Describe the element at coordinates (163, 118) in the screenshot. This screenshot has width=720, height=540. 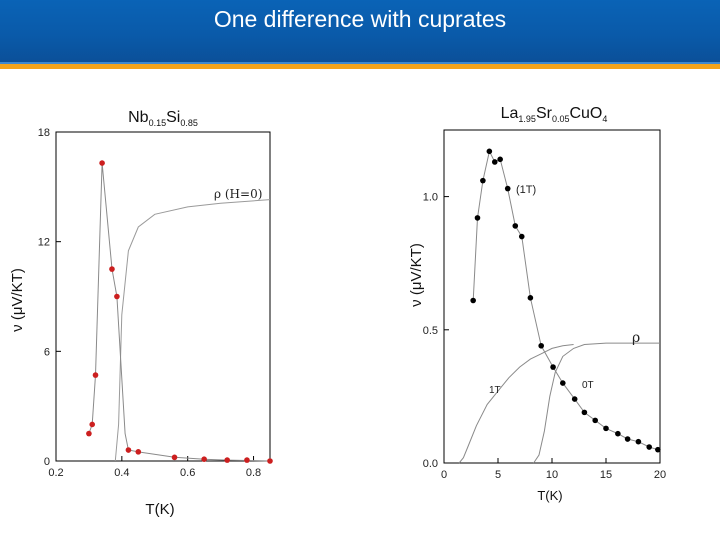
I see `chart-title: Nb0.15Si0.85` at that location.